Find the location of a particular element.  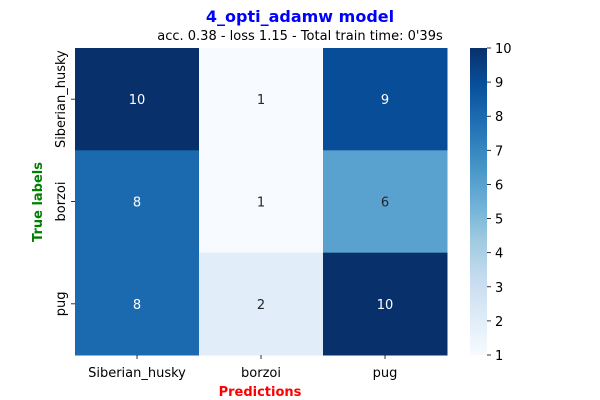

colorbar-tick-label: 3 is located at coordinates (499, 288).